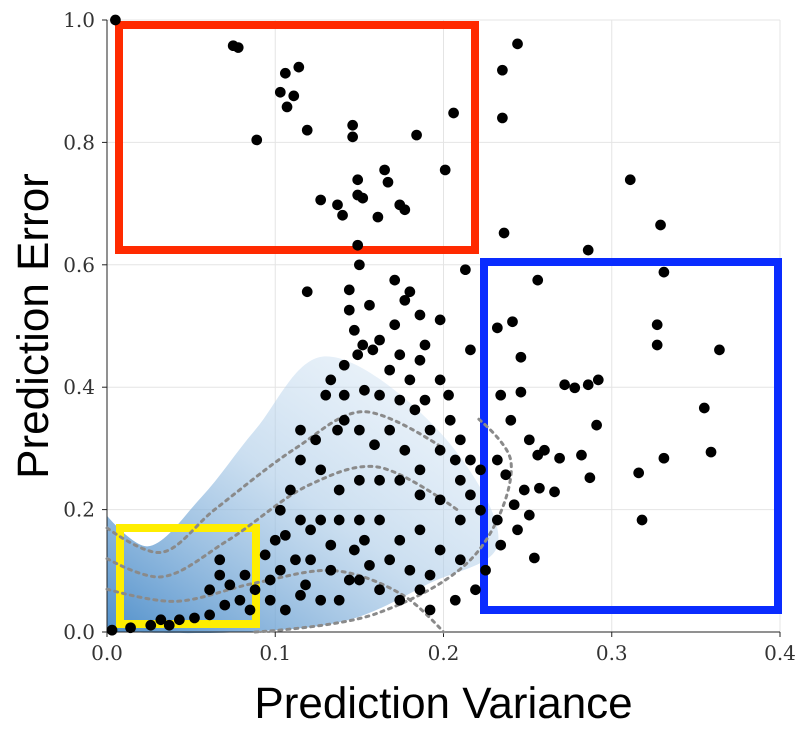 The image size is (808, 743). I want to click on y-tick-label: 0.8, so click(79, 142).